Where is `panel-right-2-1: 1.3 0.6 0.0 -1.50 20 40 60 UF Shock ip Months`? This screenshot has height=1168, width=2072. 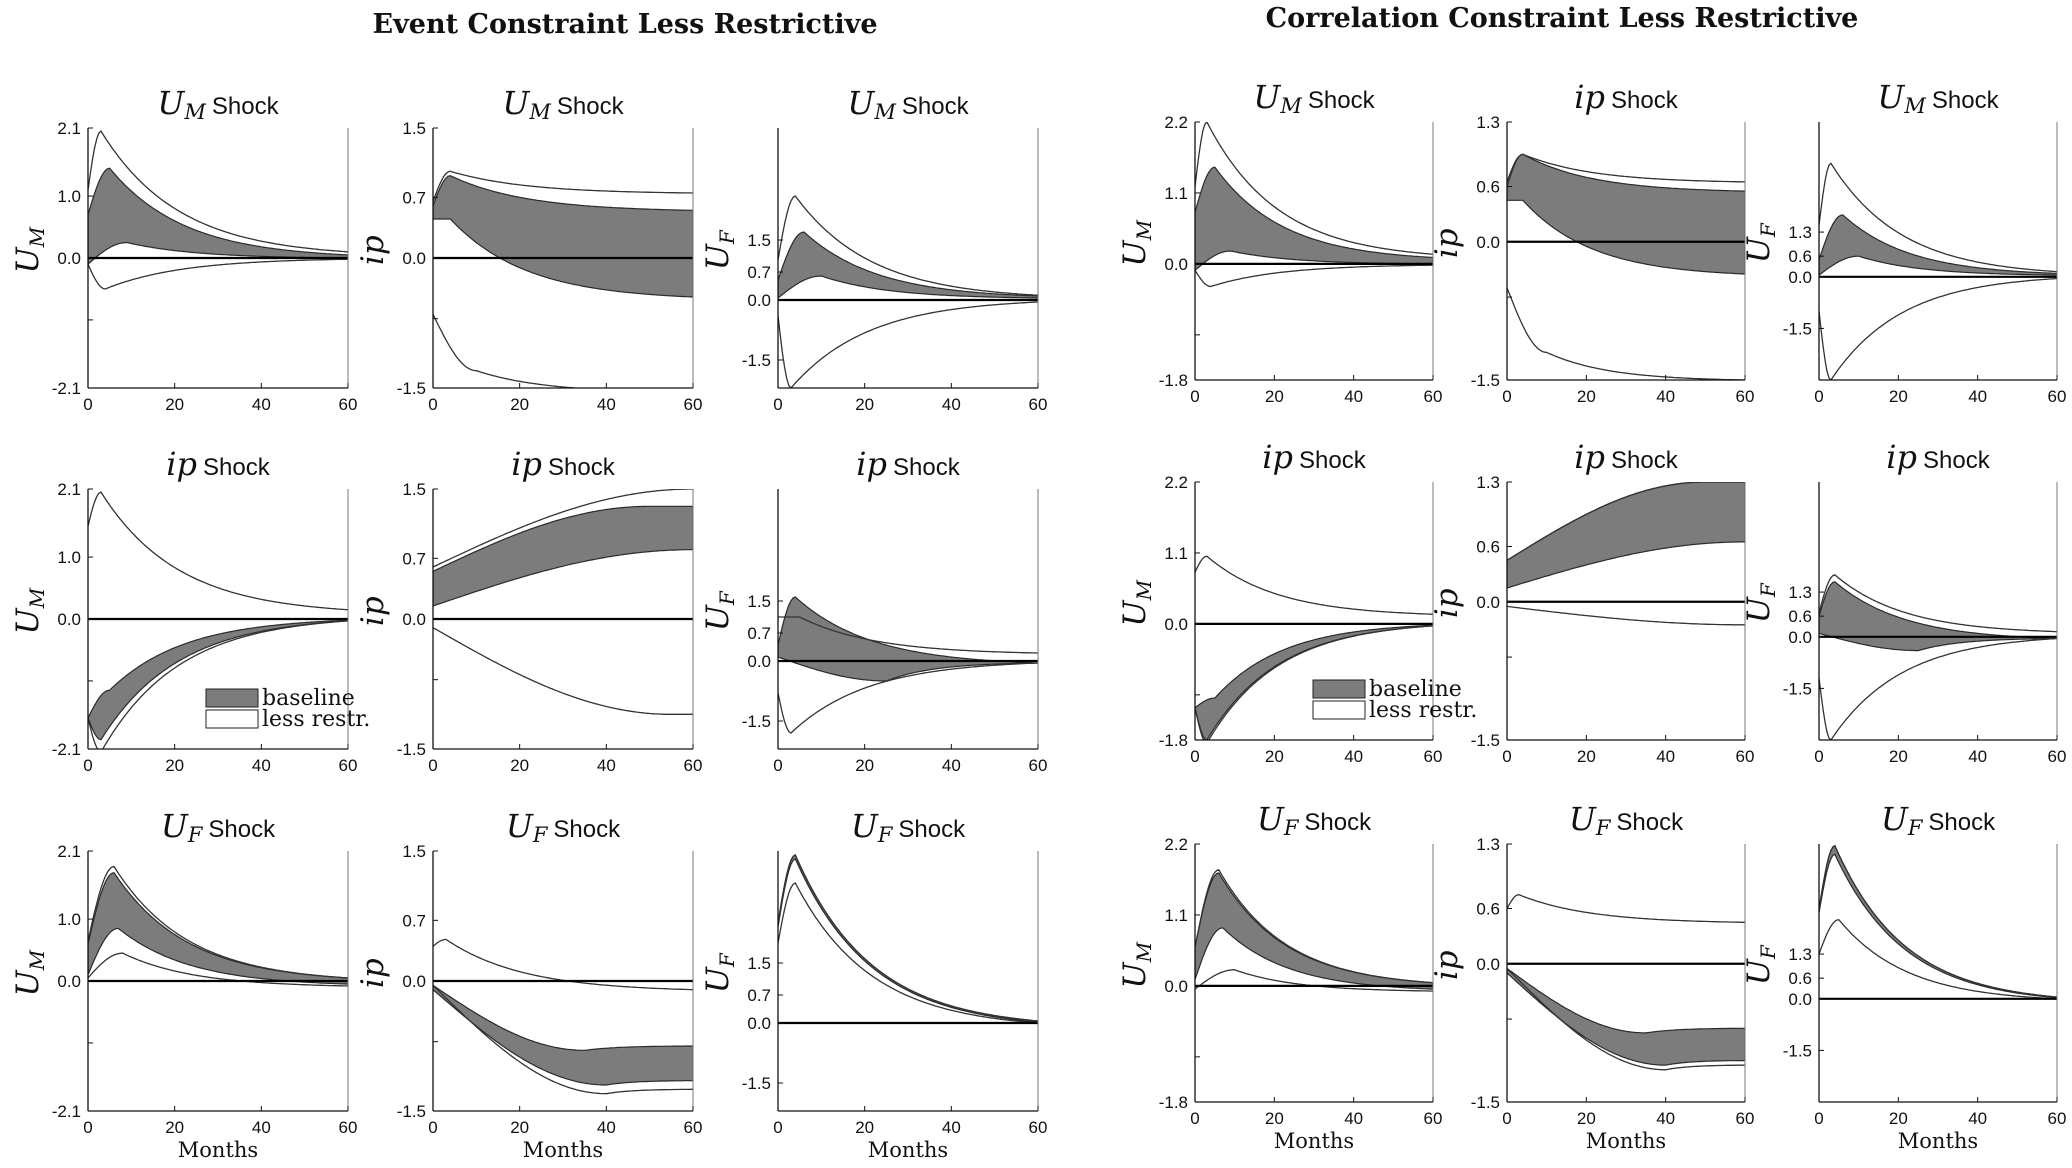
panel-right-2-1: 1.3 0.6 0.0 -1.50 20 40 60 UF Shock ip Months is located at coordinates (1591, 976).